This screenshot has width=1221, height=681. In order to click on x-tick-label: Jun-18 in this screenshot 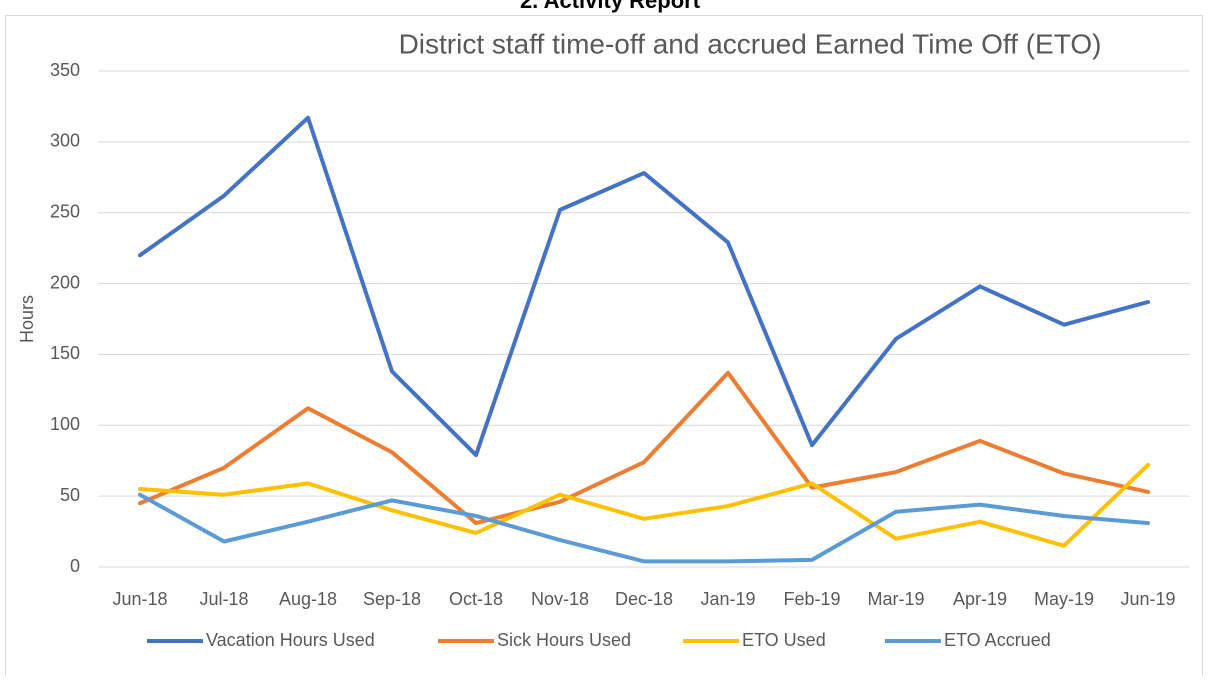, I will do `click(139, 599)`.